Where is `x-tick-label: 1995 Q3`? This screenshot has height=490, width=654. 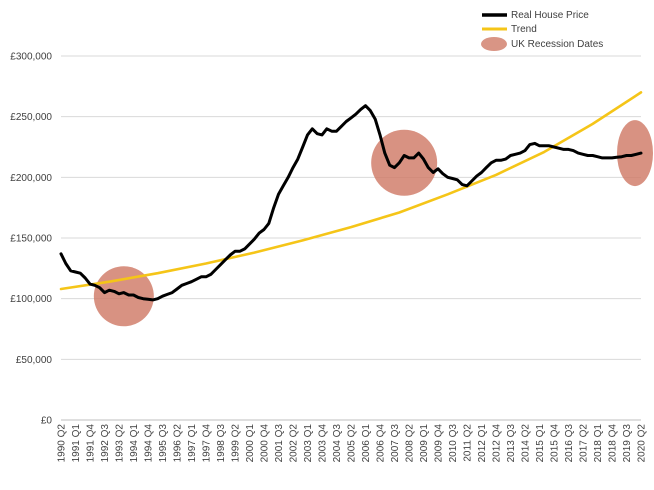
x-tick-label: 1995 Q3 is located at coordinates (163, 443).